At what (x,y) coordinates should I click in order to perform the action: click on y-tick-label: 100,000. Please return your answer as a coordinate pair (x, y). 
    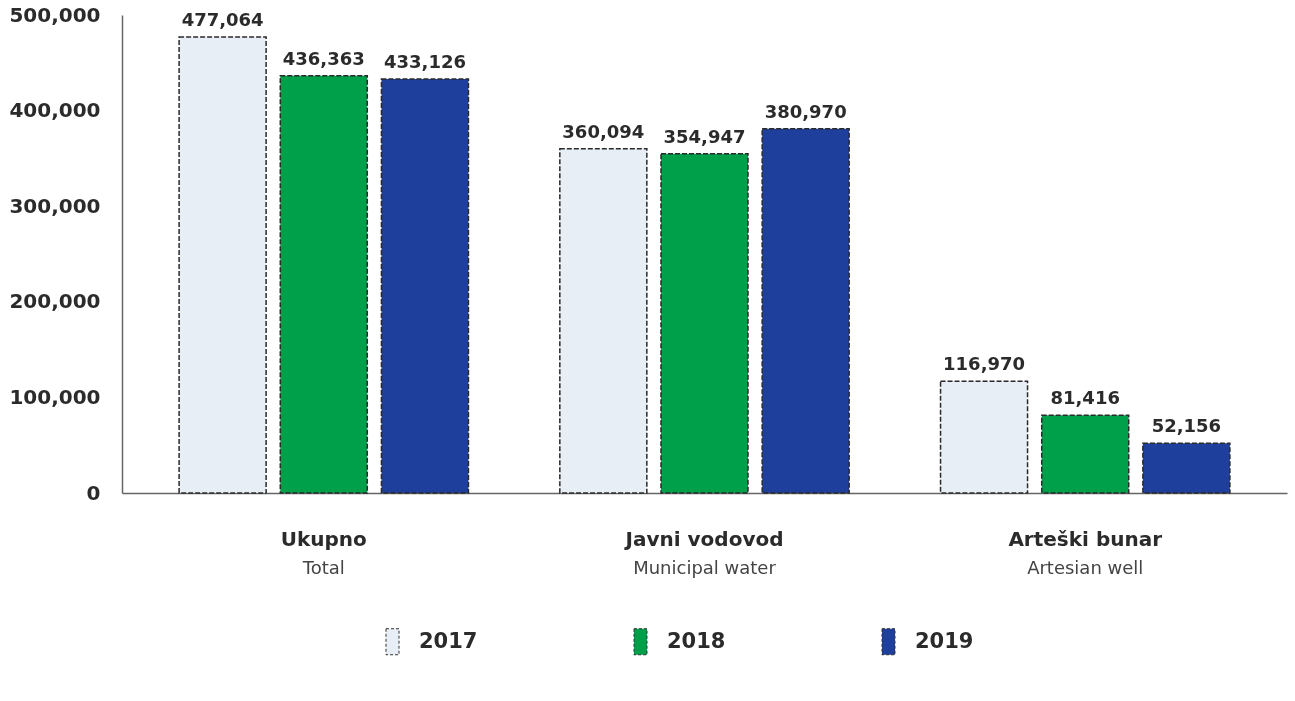
    Looking at the image, I should click on (55, 396).